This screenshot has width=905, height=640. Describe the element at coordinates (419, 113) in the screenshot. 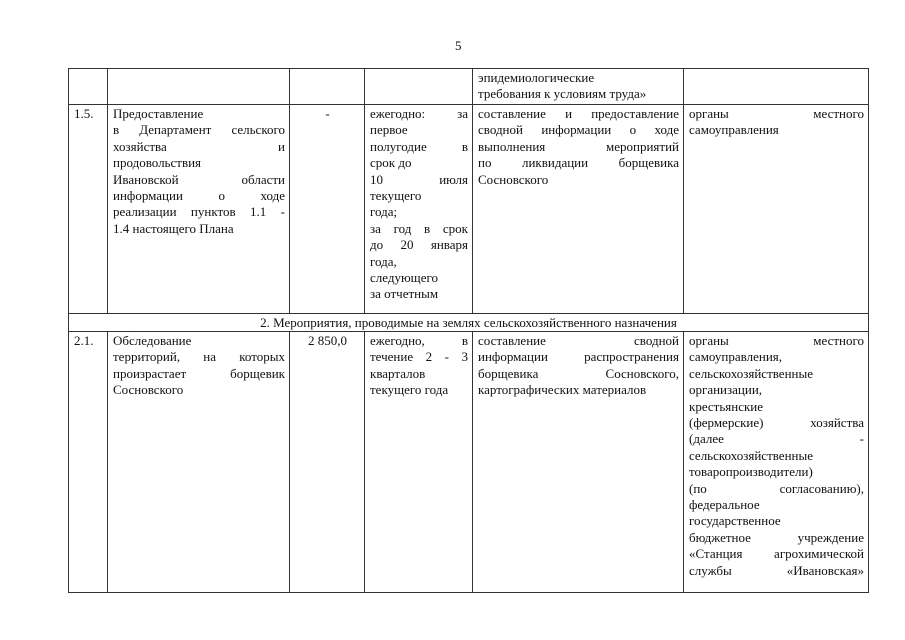

I see `text-line: ежегодно: за` at that location.